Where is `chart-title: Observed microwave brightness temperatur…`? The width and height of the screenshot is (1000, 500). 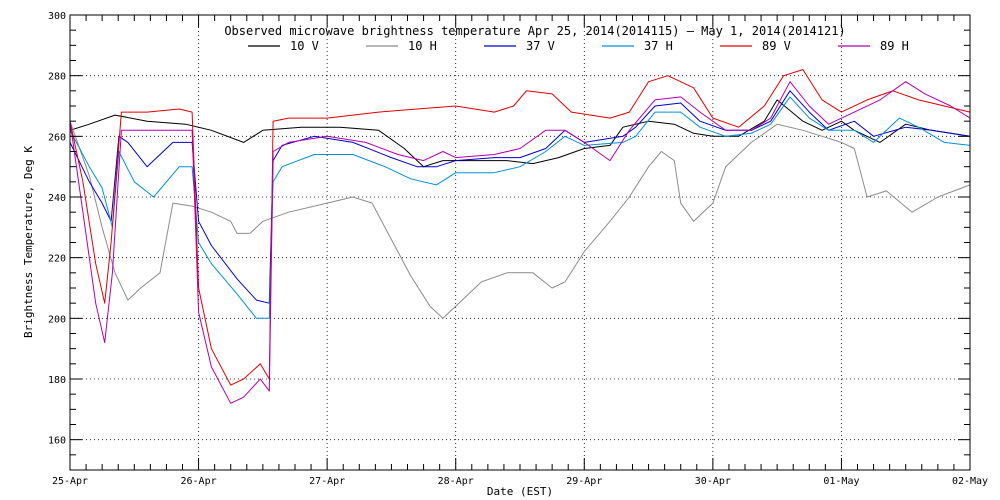
chart-title: Observed microwave brightness temperatur… is located at coordinates (534, 31).